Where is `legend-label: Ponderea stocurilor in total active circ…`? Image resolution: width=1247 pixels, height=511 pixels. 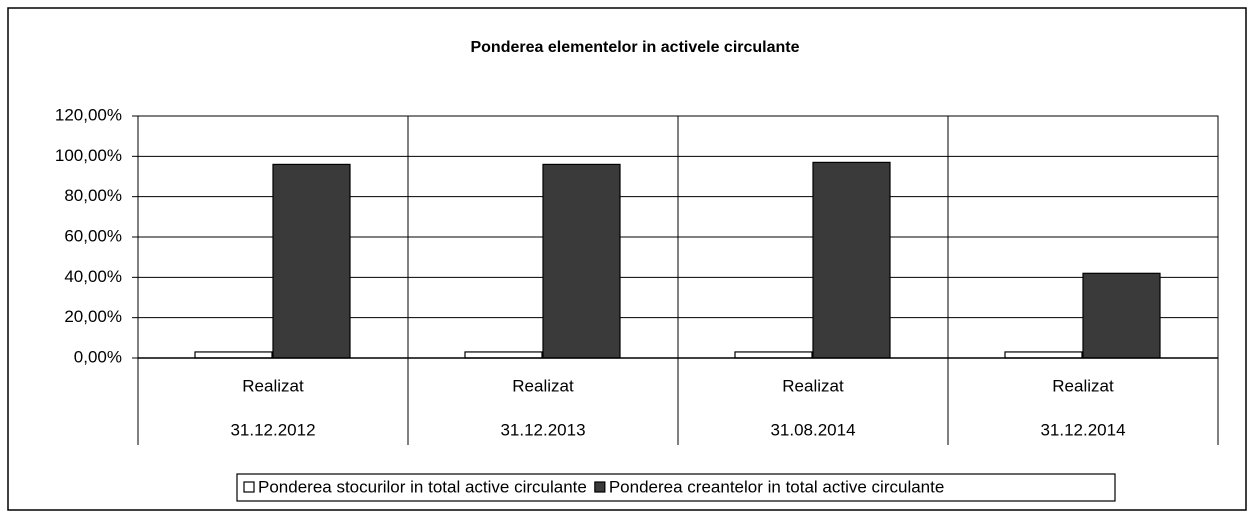 legend-label: Ponderea stocurilor in total active circ… is located at coordinates (422, 486).